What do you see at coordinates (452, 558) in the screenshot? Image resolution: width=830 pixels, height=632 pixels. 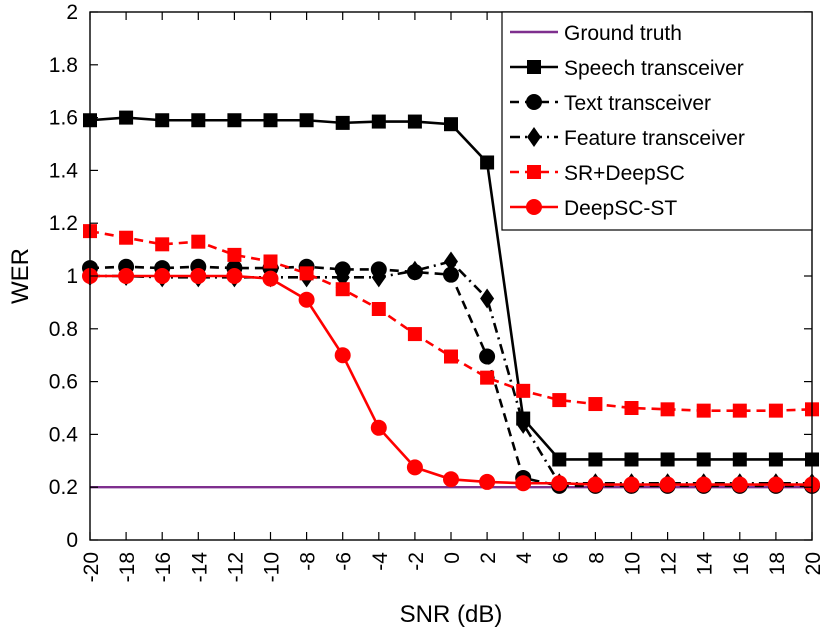 I see `x-tick-label: 0` at bounding box center [452, 558].